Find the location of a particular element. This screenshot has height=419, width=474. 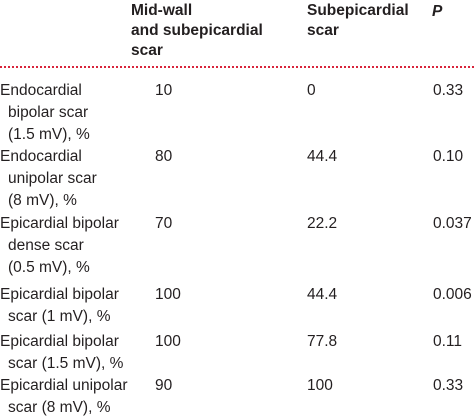

row-label-line: Epicardial unipolar is located at coordinates (64, 385).